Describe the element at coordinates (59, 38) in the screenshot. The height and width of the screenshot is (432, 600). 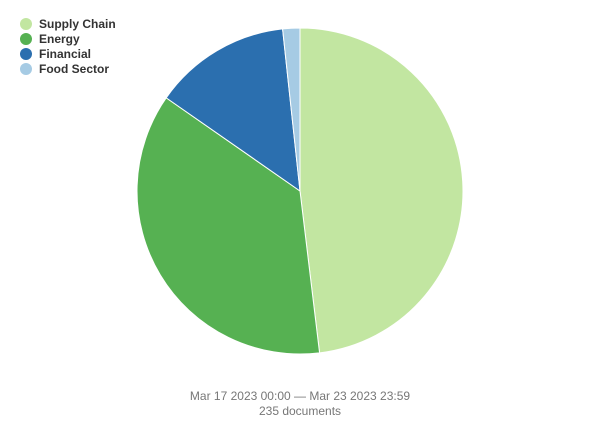
I see `legend-label: Energy` at that location.